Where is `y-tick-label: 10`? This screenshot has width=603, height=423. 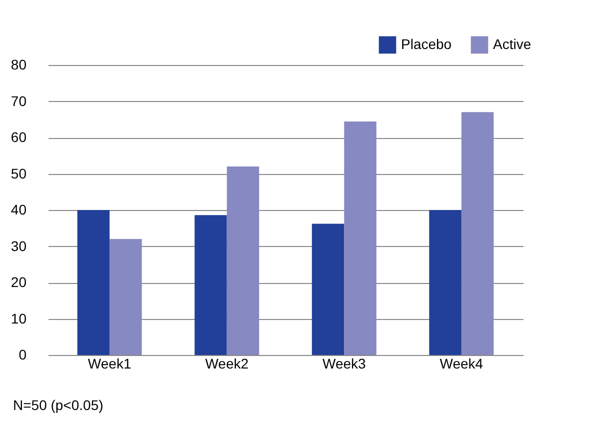
y-tick-label: 10 is located at coordinates (18, 318).